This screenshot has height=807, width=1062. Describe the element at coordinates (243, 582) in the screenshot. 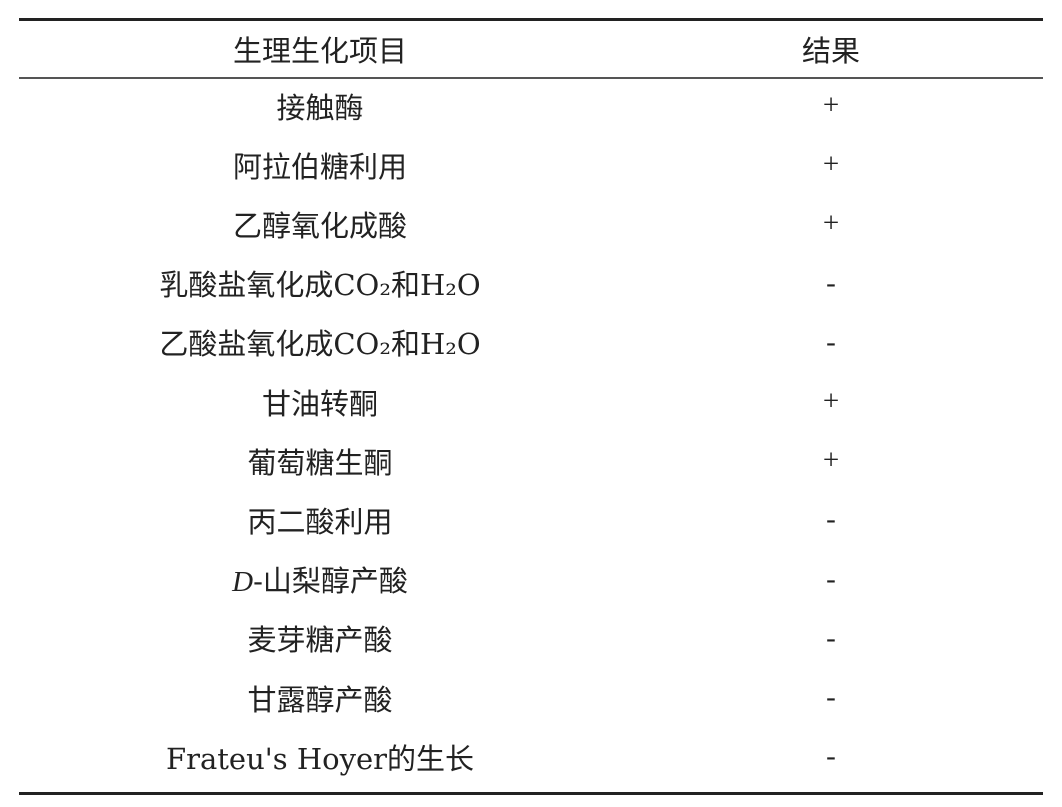

I see `italic-prefix: D` at that location.